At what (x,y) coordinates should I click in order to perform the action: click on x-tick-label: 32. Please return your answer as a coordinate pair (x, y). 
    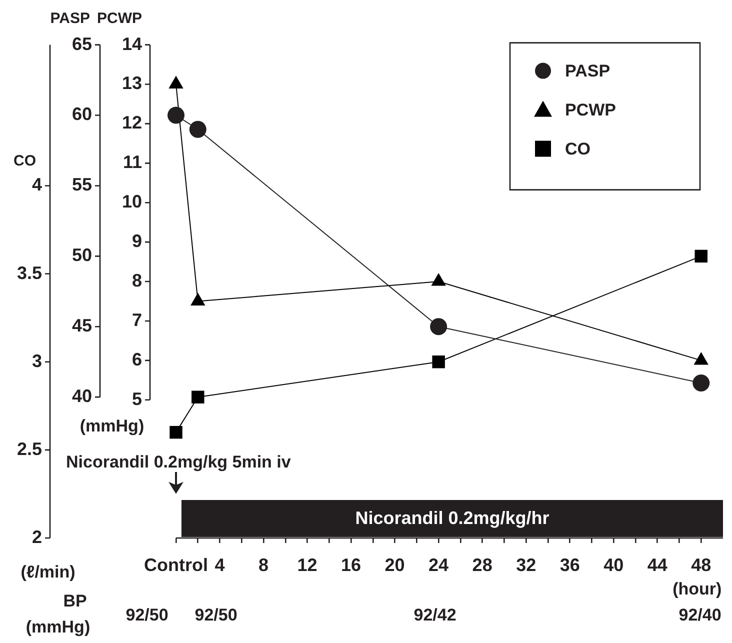
    Looking at the image, I should click on (526, 564).